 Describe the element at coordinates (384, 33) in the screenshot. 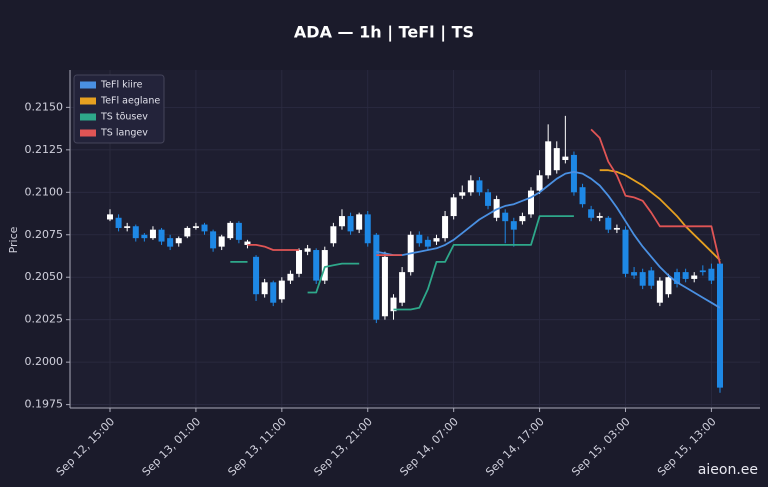

I see `chart-title: ADA — 1h | TeFl | TS` at that location.